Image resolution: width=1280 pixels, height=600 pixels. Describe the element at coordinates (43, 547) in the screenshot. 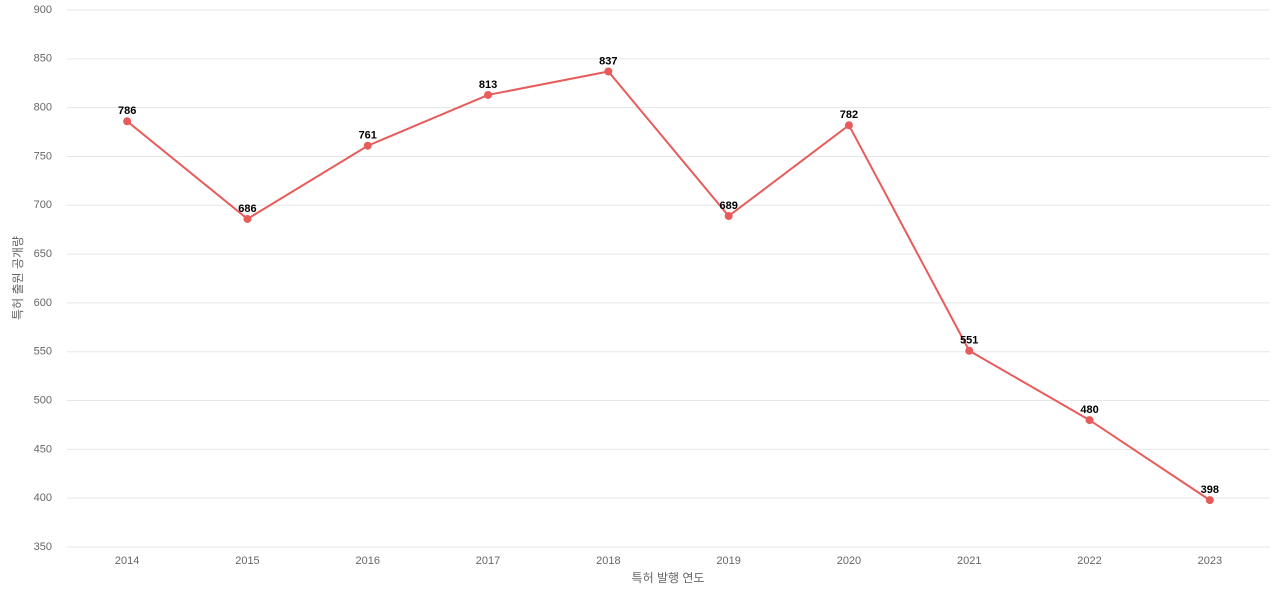

I see `y-tick-label: 350` at that location.